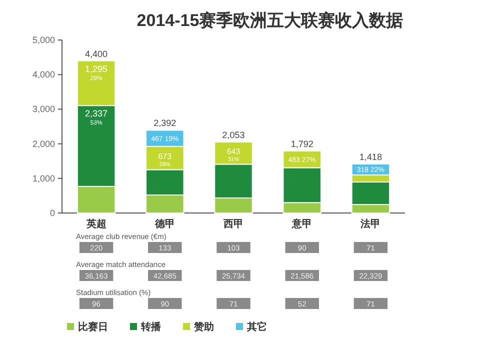  Describe the element at coordinates (93, 327) in the screenshot. I see `legend-label: 比赛日` at that location.